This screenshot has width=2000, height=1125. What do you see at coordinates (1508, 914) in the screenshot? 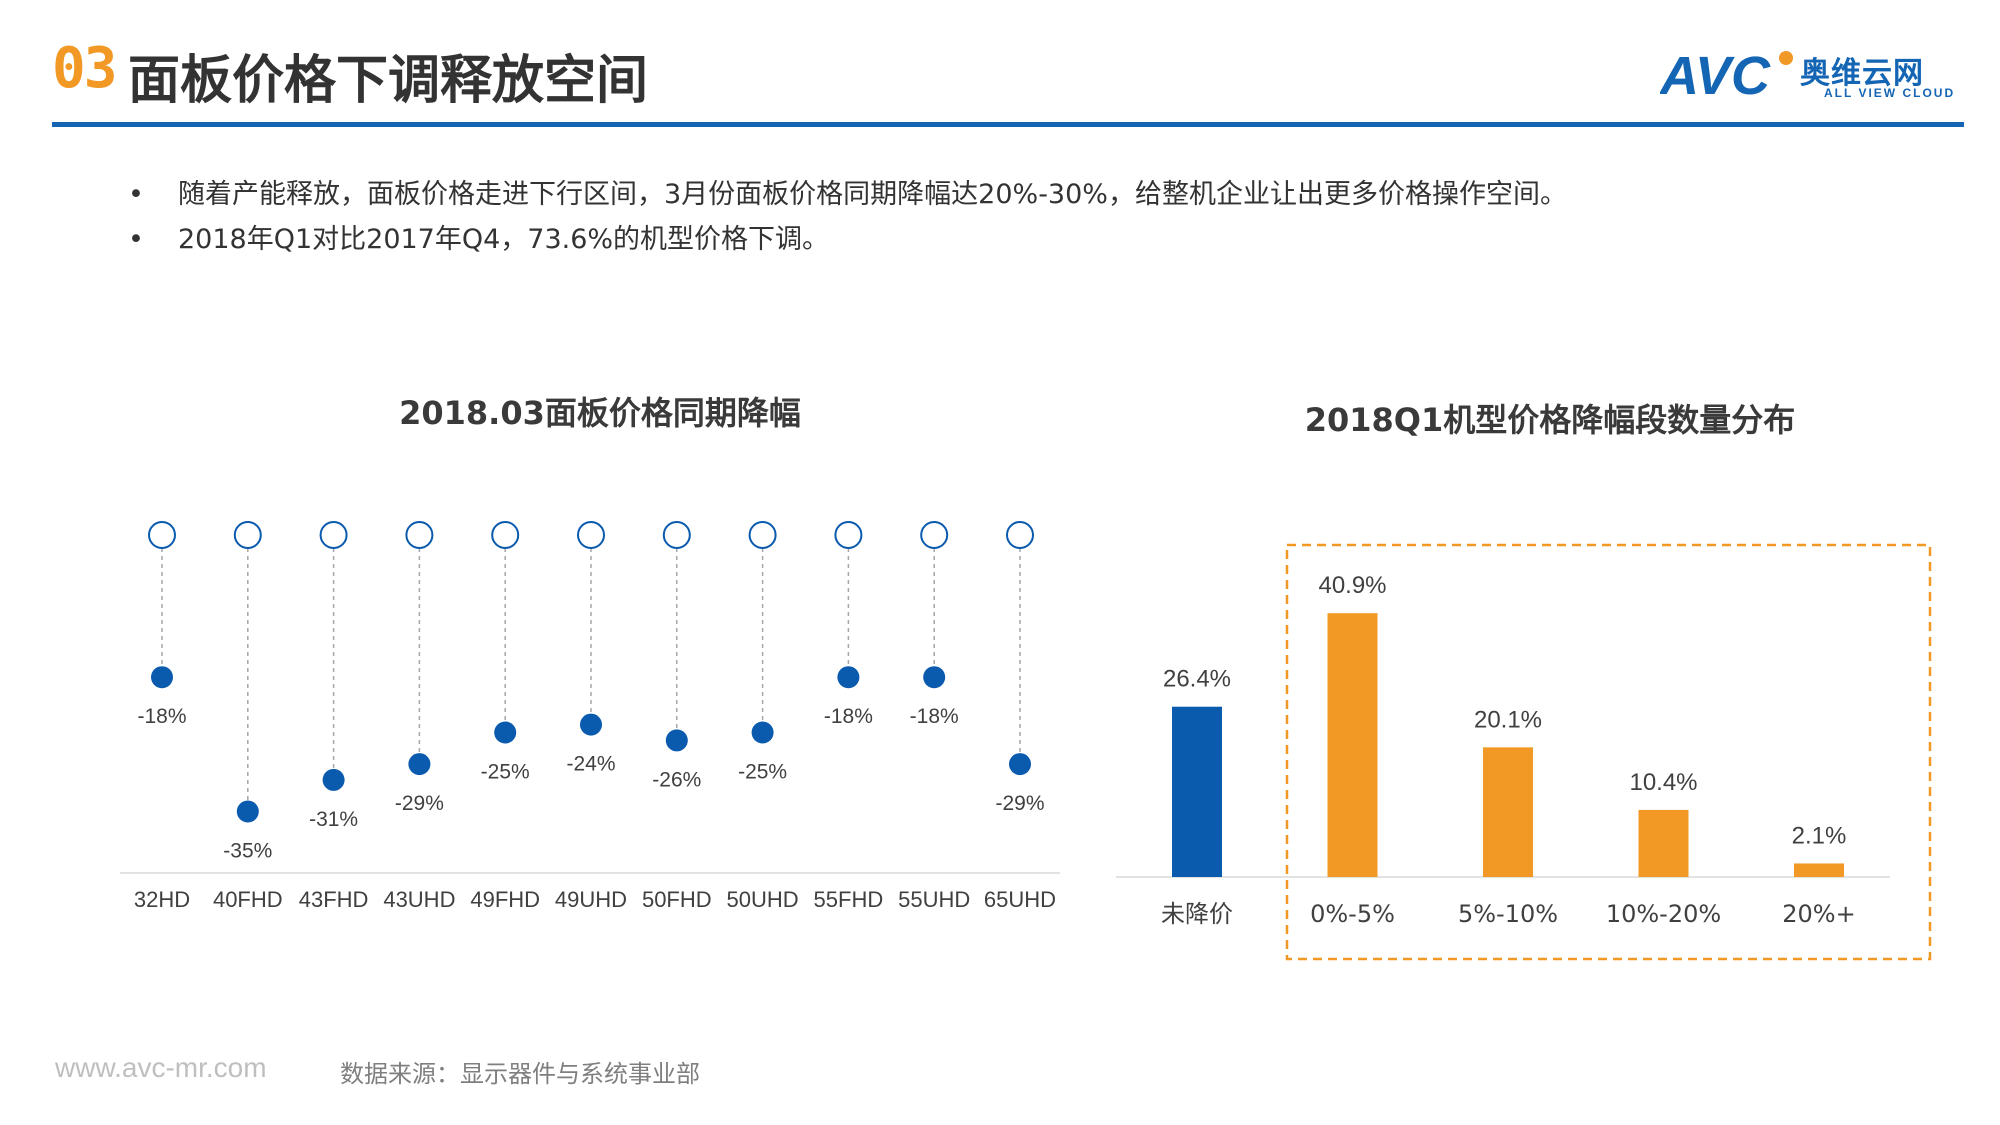
I see `x-tick-label: 5%-10%` at bounding box center [1508, 914].